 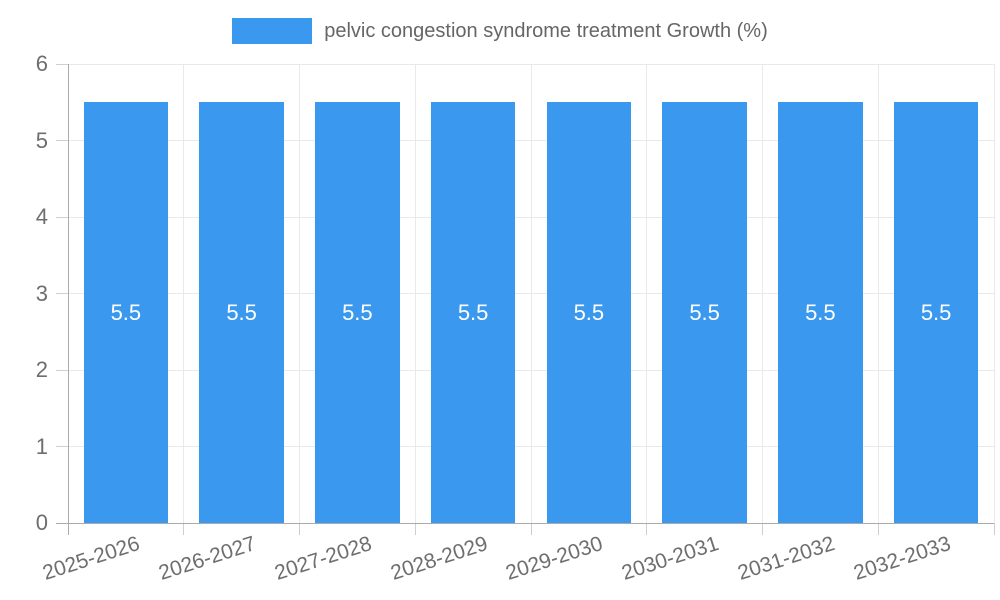 I want to click on x-axis-category-label: 2027-2028, so click(x=323, y=558).